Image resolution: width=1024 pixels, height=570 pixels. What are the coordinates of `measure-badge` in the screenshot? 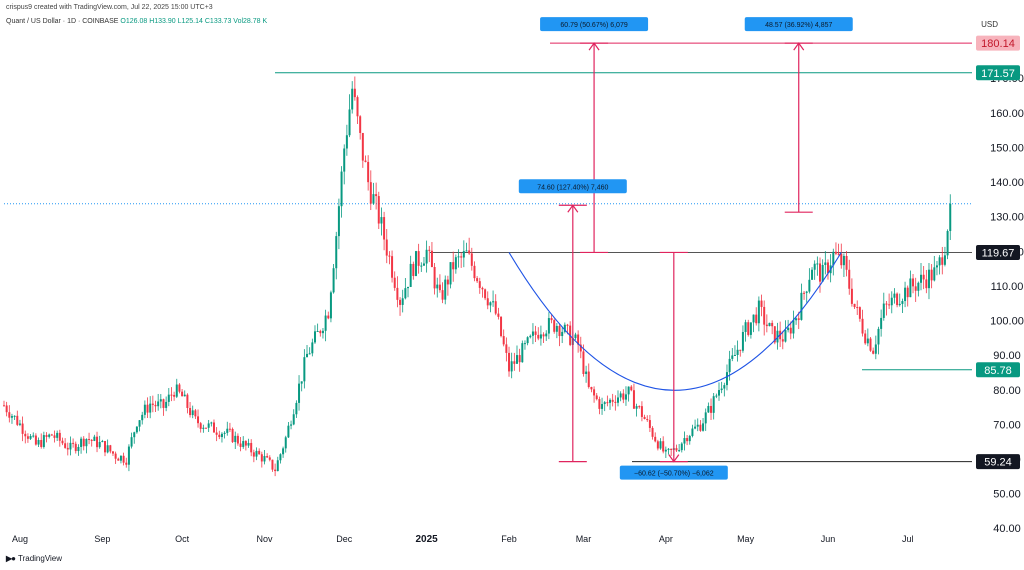 It's located at (798, 24).